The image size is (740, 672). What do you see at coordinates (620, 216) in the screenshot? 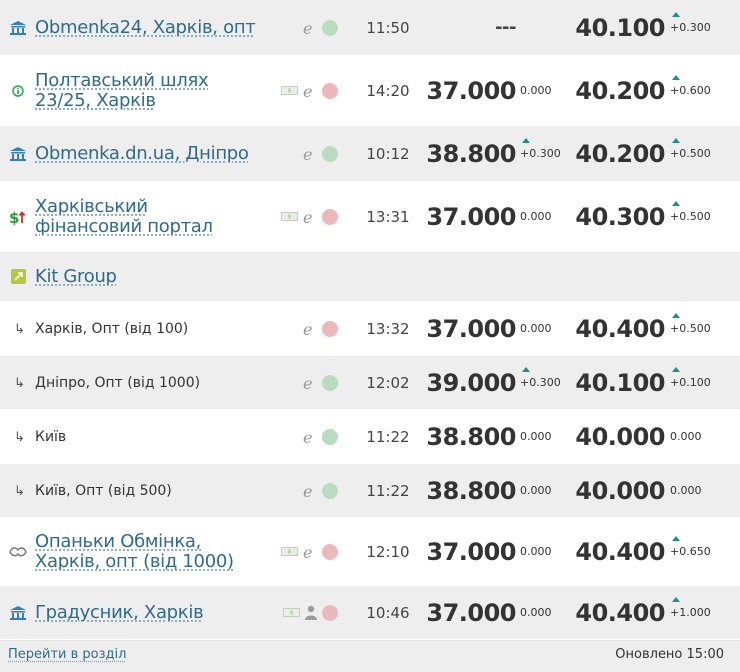
I see `sell-rate: 40.300` at bounding box center [620, 216].